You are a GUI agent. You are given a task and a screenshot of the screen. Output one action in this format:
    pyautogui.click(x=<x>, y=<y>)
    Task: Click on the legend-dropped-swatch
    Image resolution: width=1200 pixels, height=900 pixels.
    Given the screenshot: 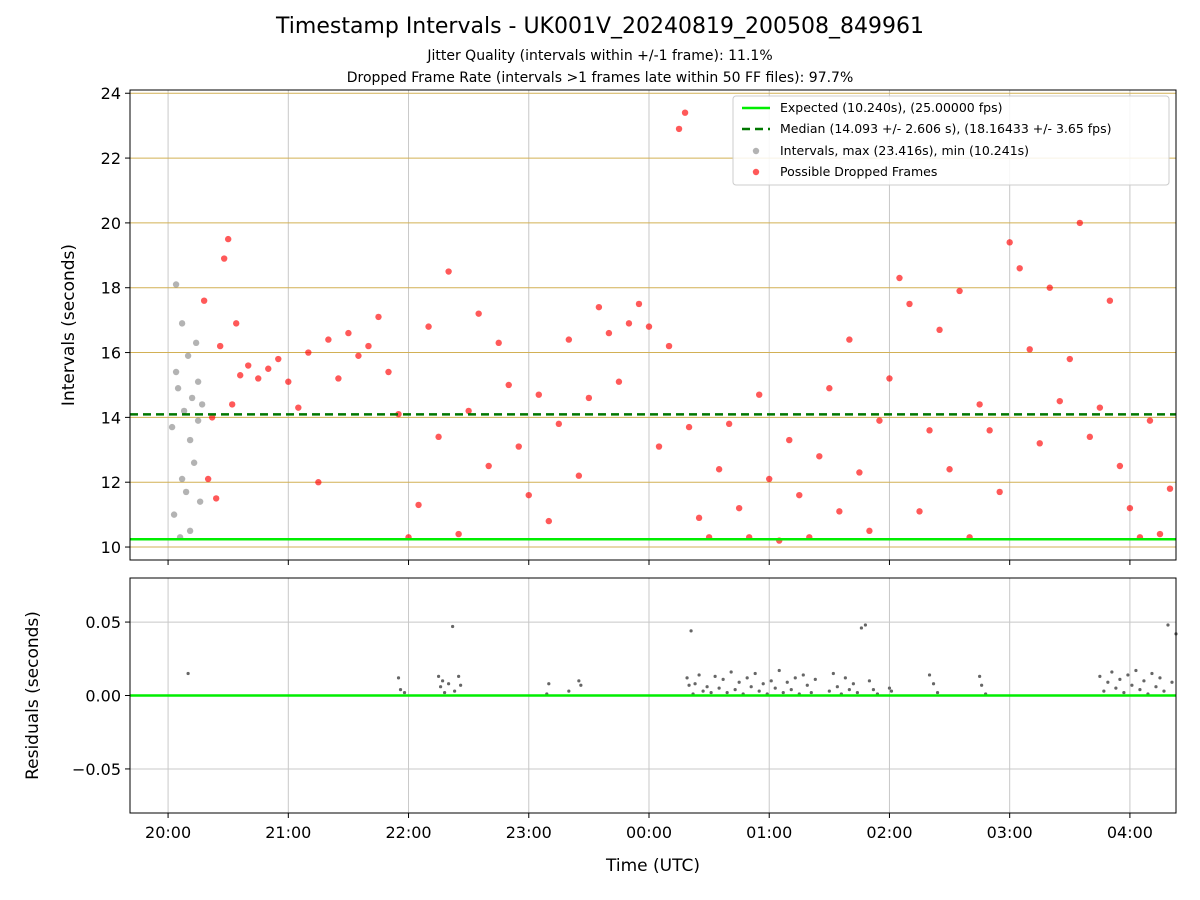 What is the action you would take?
    pyautogui.click(x=756, y=172)
    